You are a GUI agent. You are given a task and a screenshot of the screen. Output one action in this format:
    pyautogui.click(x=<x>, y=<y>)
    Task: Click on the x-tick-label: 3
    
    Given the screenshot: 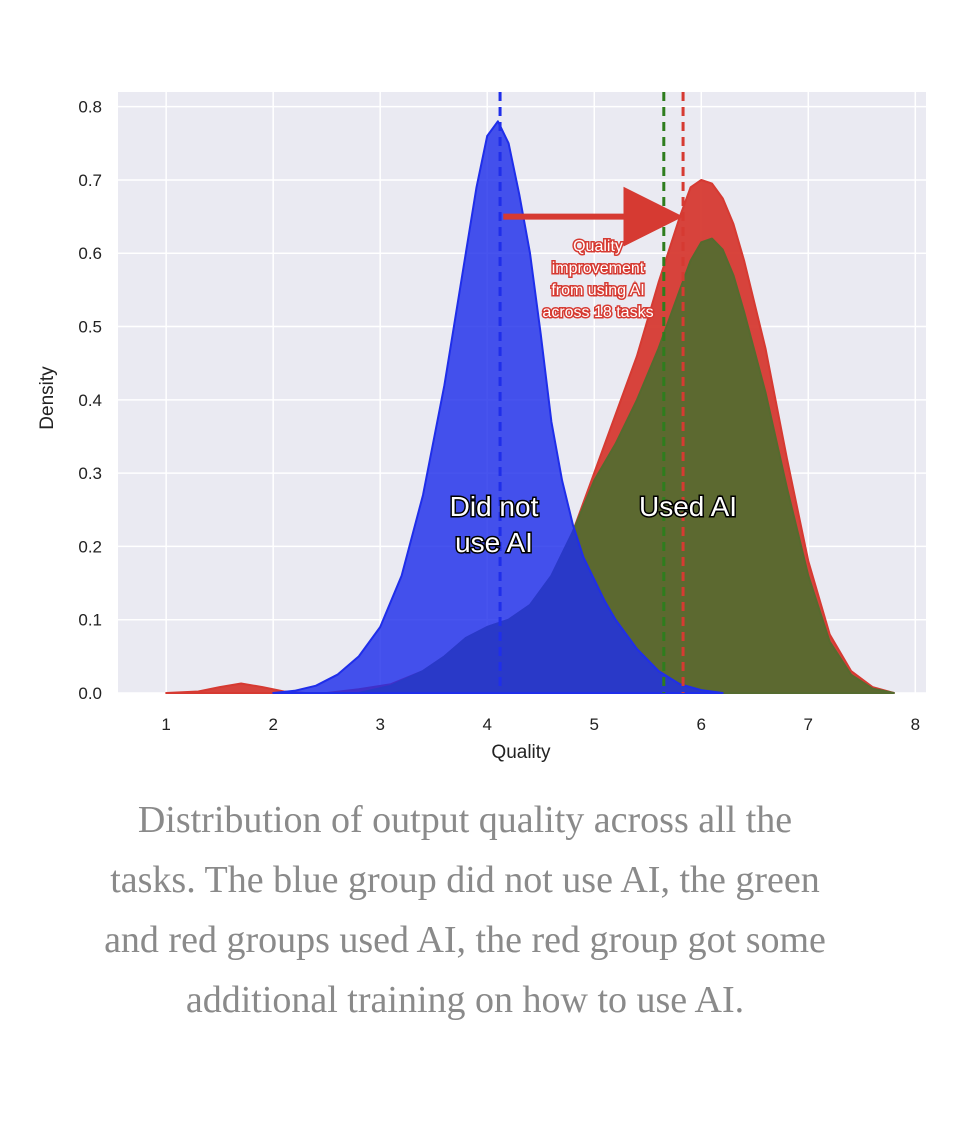 What is the action you would take?
    pyautogui.click(x=379, y=724)
    